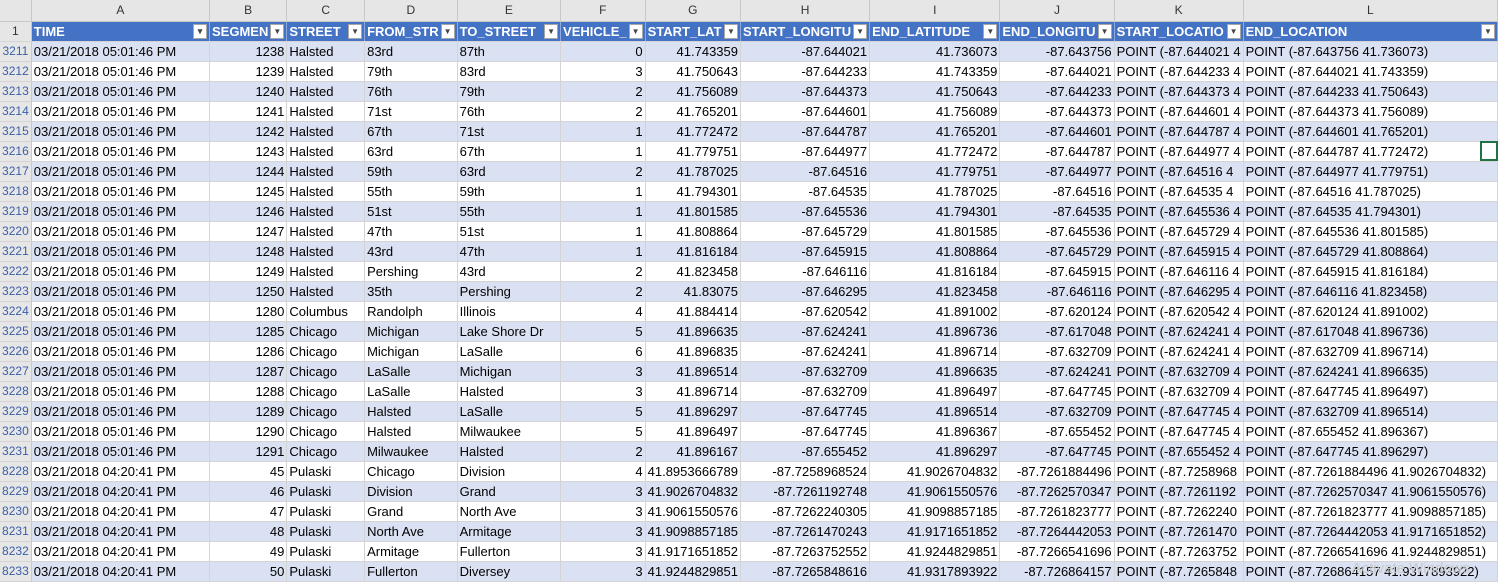 The width and height of the screenshot is (1498, 582). I want to click on table-cell: 41.896367, so click(935, 431).